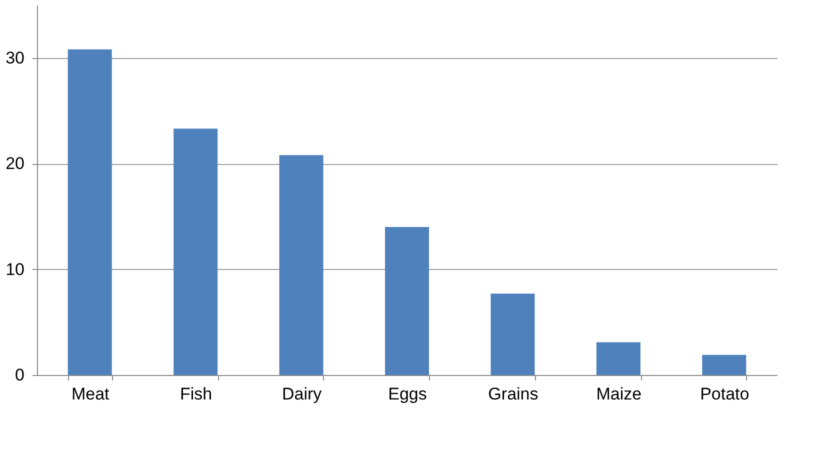 This screenshot has height=459, width=825. What do you see at coordinates (15, 164) in the screenshot?
I see `y-tick-label: 20` at bounding box center [15, 164].